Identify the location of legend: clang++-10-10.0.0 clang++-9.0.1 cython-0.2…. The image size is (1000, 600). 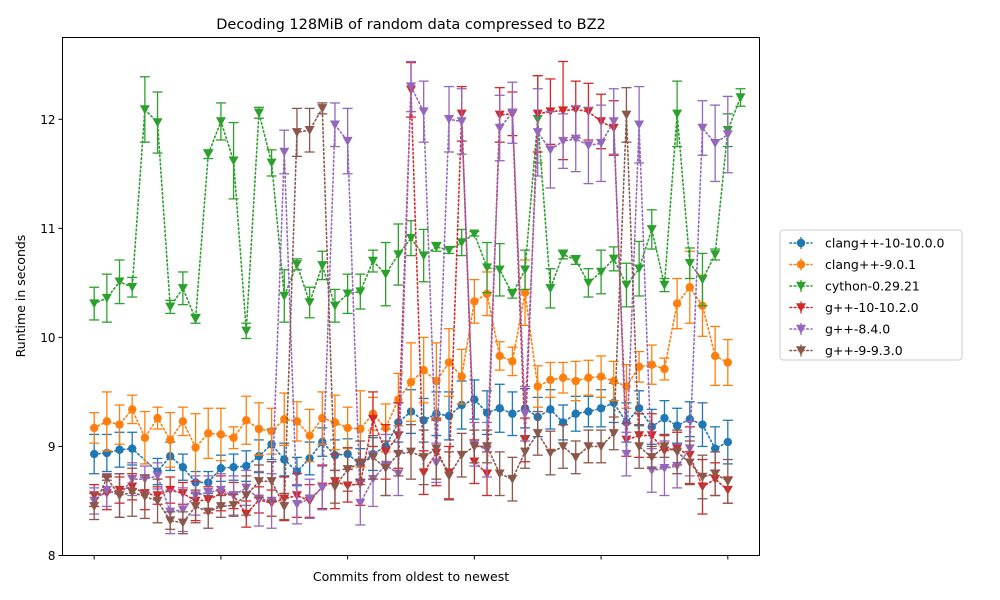
(871, 295).